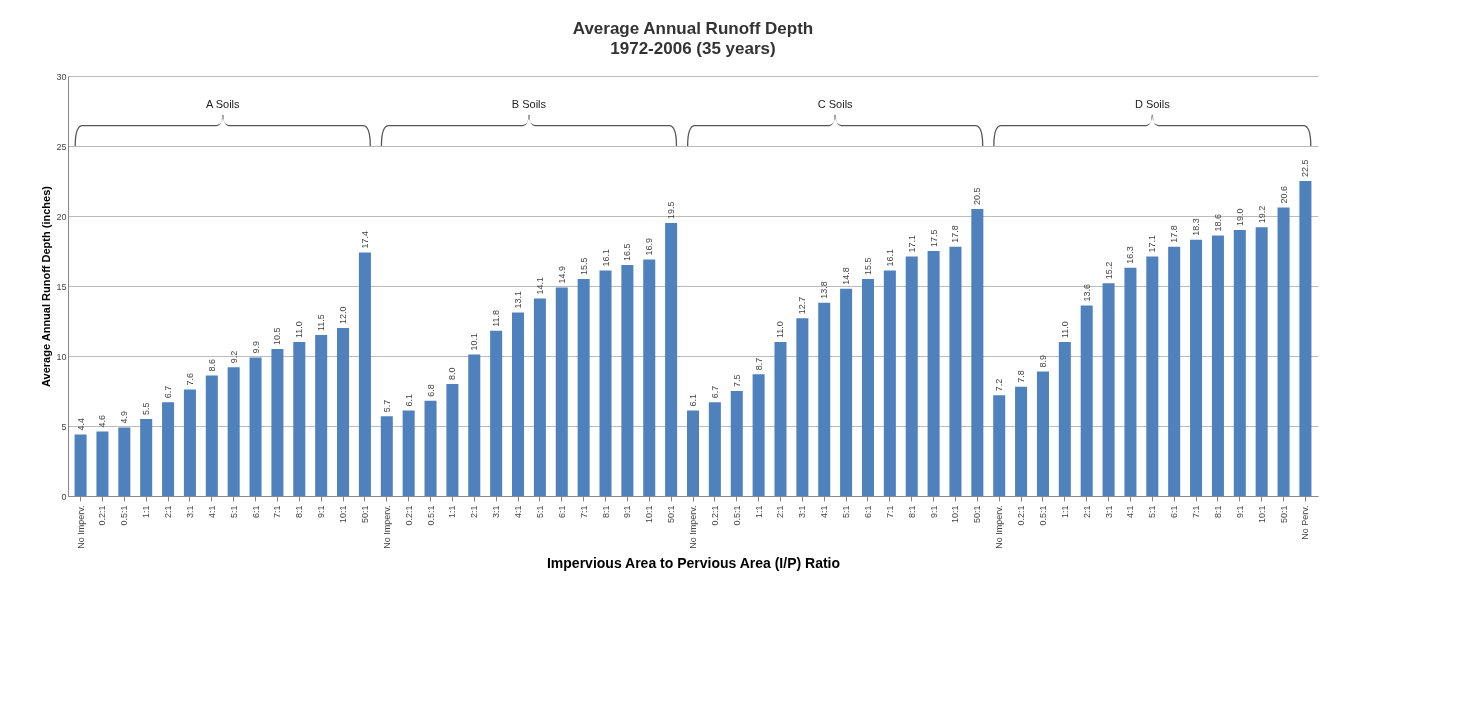  What do you see at coordinates (1283, 195) in the screenshot?
I see `data-label: 20.6` at bounding box center [1283, 195].